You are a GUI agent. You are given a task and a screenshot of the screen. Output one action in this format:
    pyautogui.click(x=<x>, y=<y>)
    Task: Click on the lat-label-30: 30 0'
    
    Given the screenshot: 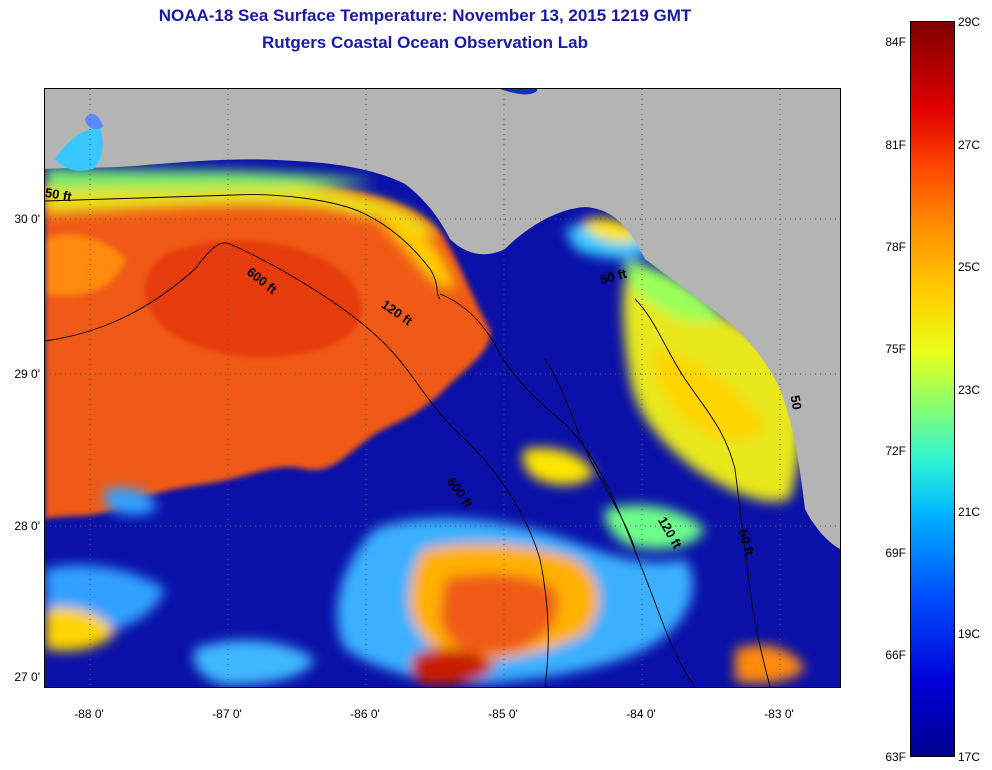 What is the action you would take?
    pyautogui.click(x=27, y=219)
    